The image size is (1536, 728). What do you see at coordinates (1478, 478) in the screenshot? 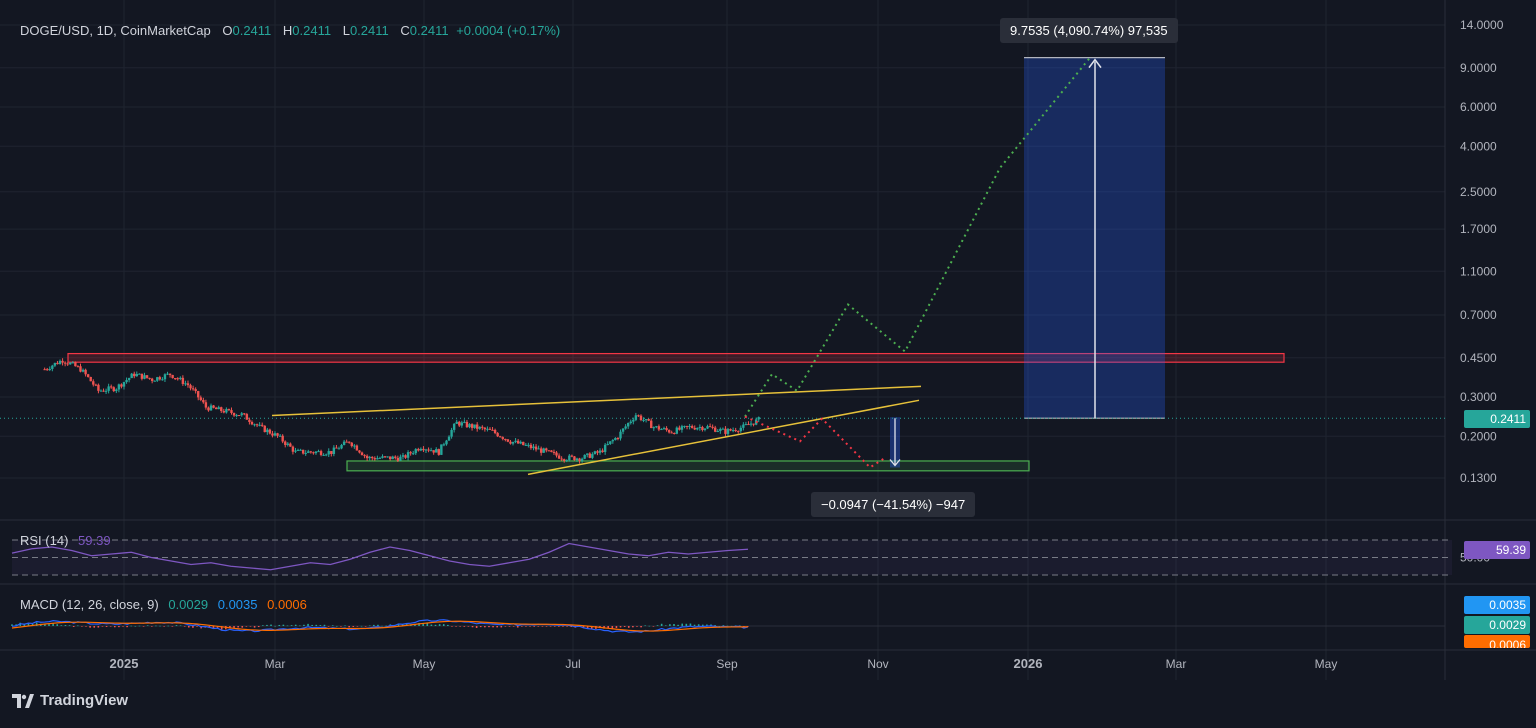
I see `price-tick-label: 0.1300` at bounding box center [1478, 478].